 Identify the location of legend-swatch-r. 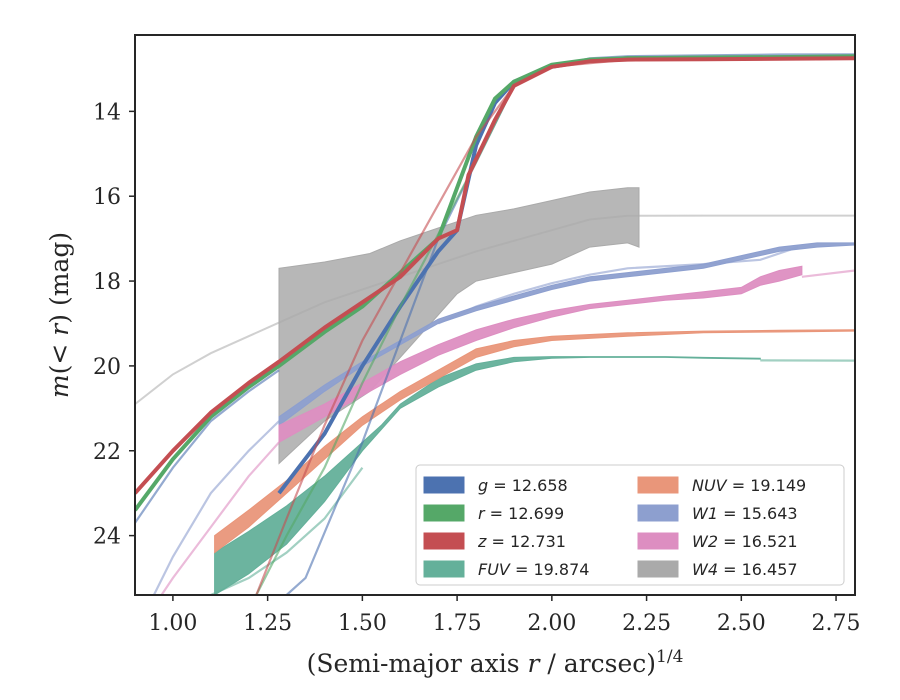
(444, 513).